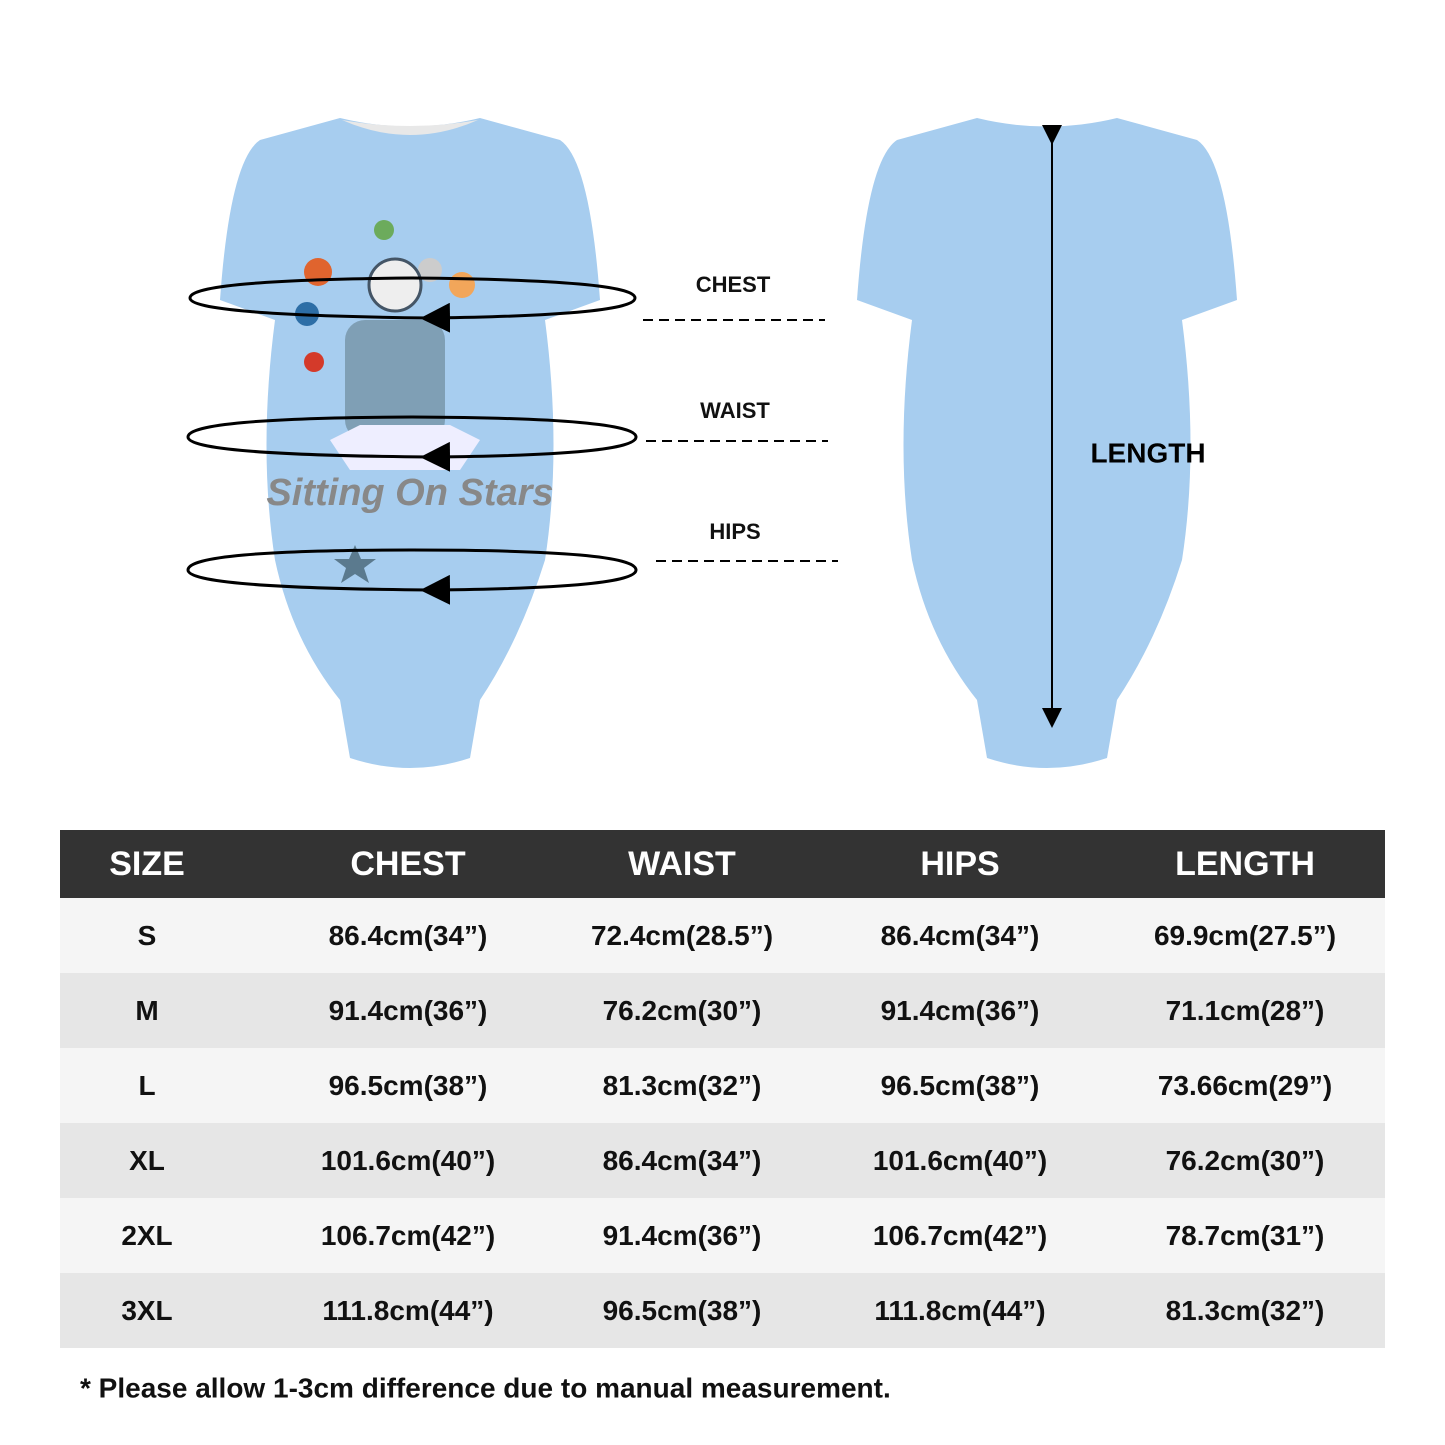  What do you see at coordinates (1245, 1235) in the screenshot?
I see `table-cell: 78.7cm(31”)` at bounding box center [1245, 1235].